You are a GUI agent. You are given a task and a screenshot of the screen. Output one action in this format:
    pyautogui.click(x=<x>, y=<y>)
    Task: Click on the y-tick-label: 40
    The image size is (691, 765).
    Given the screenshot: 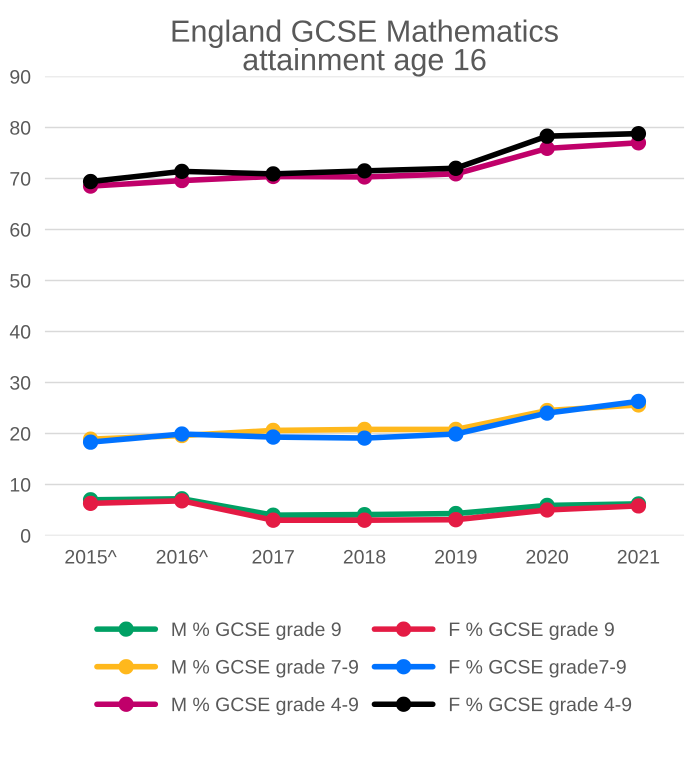 What is the action you would take?
    pyautogui.click(x=20, y=331)
    